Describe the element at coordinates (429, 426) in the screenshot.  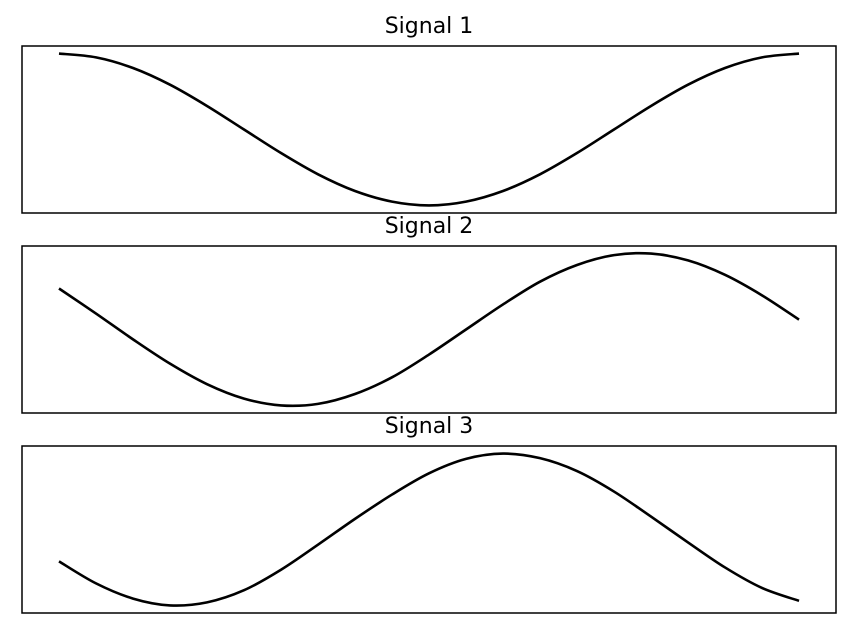
I see `signal-3-title: Signal 3` at that location.